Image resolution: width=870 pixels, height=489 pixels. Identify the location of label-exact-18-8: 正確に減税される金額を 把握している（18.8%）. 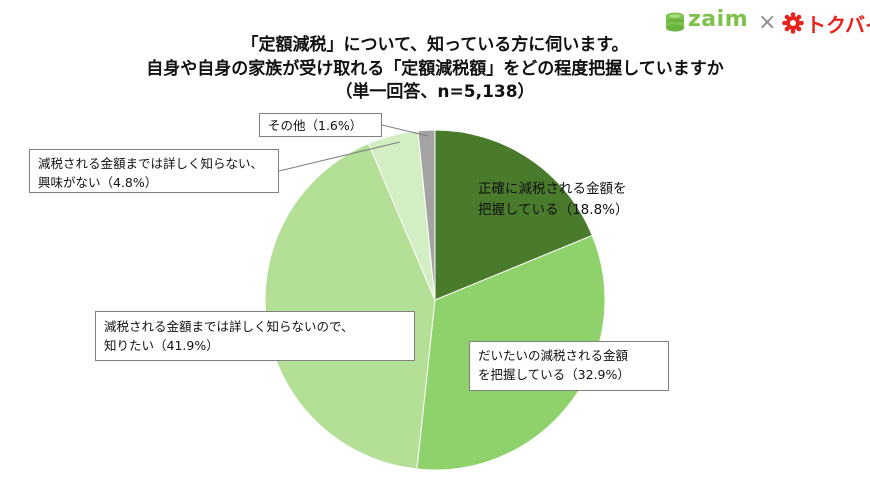
(565, 200).